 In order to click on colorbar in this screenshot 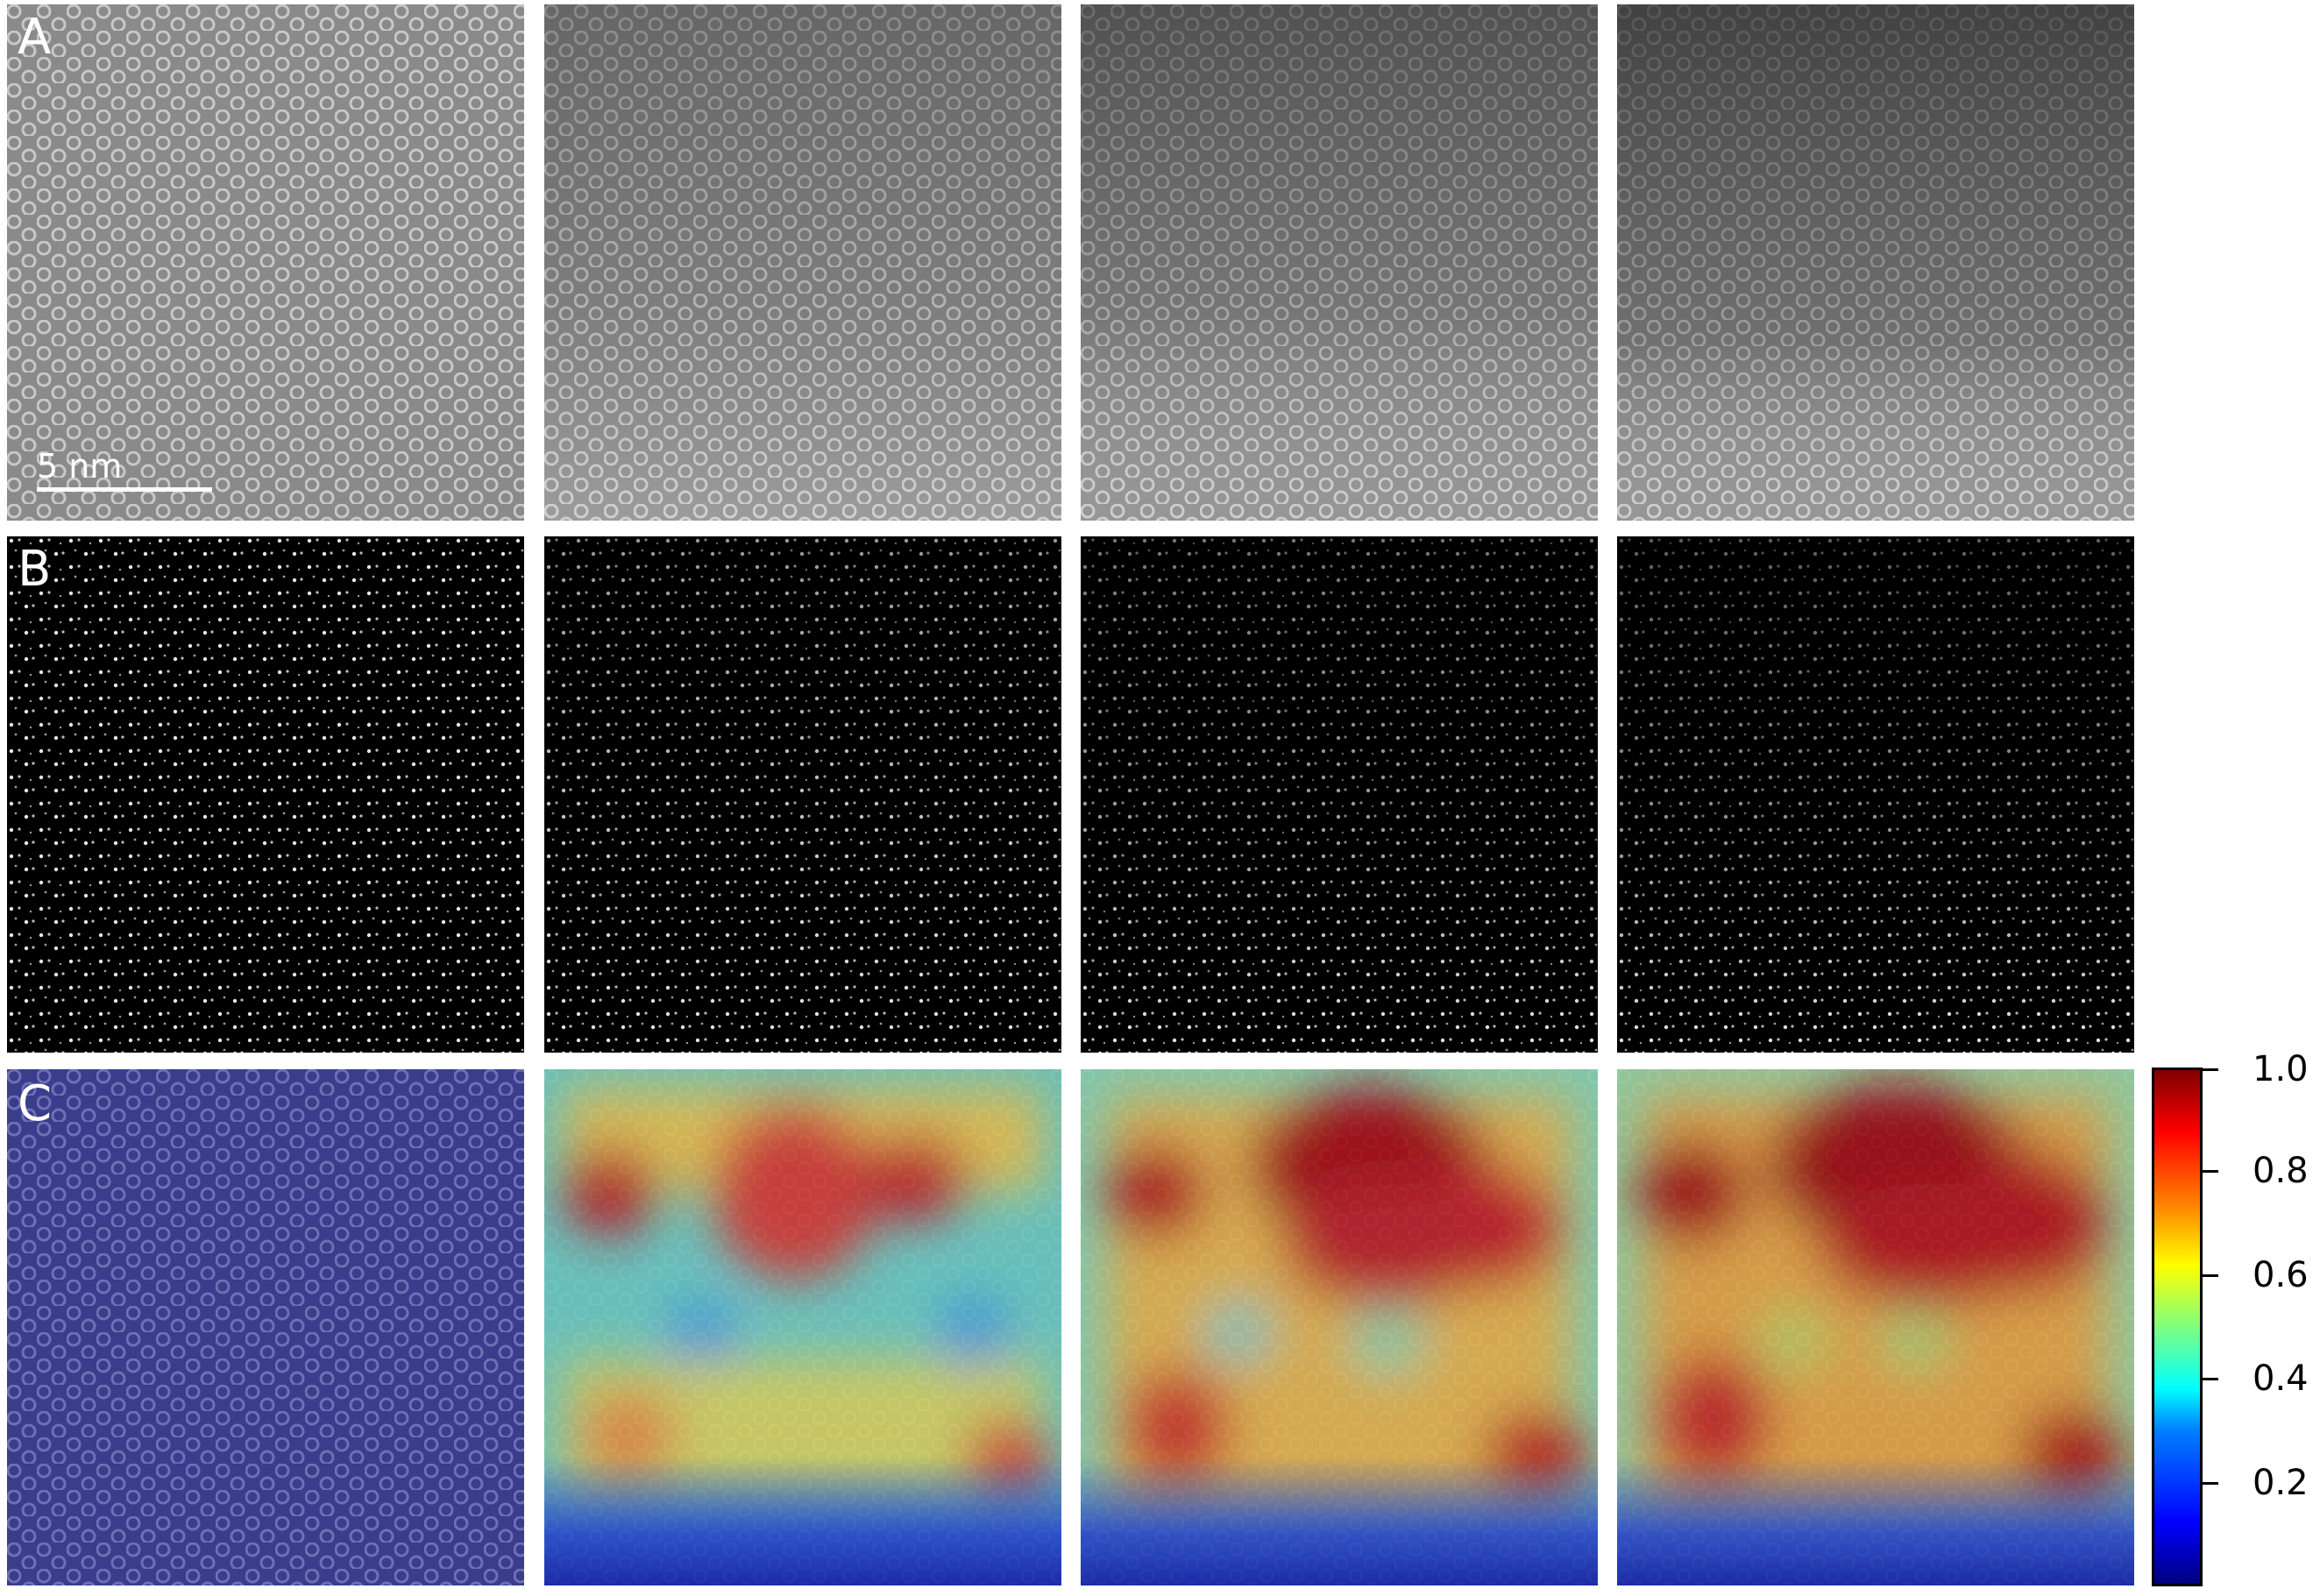, I will do `click(2177, 1327)`.